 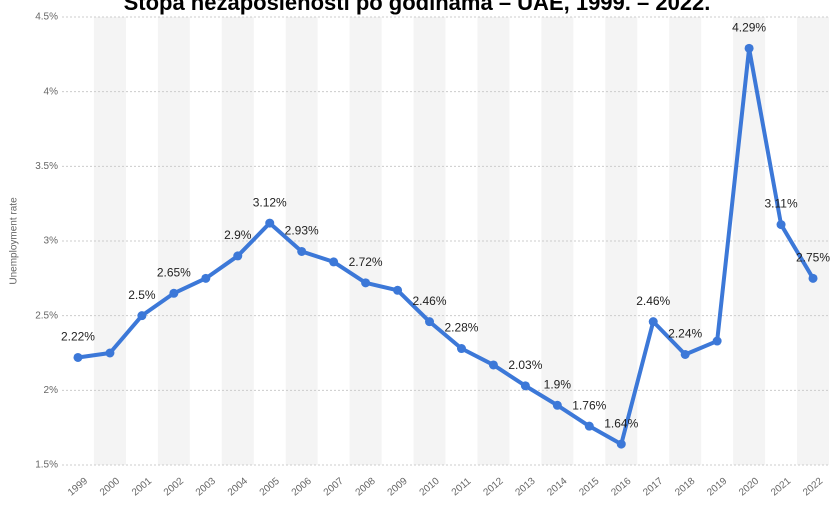 I want to click on x-tick-label: 1999, so click(x=78, y=486).